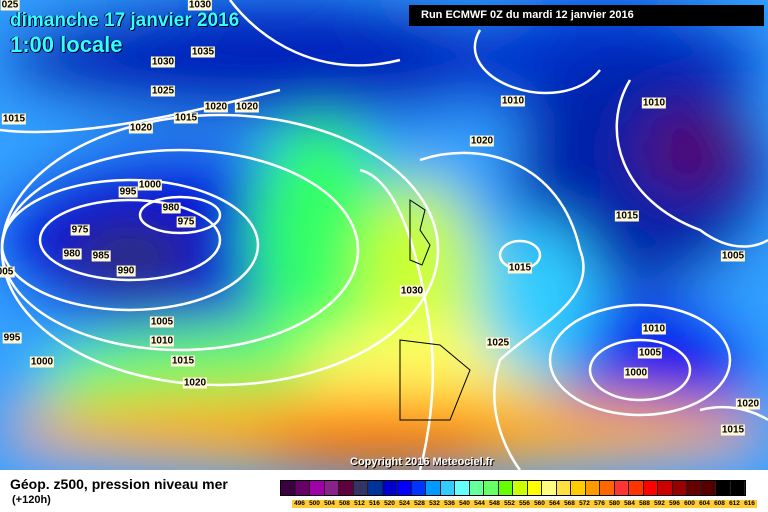  Describe the element at coordinates (329, 504) in the screenshot. I see `scale-label: 504` at that location.